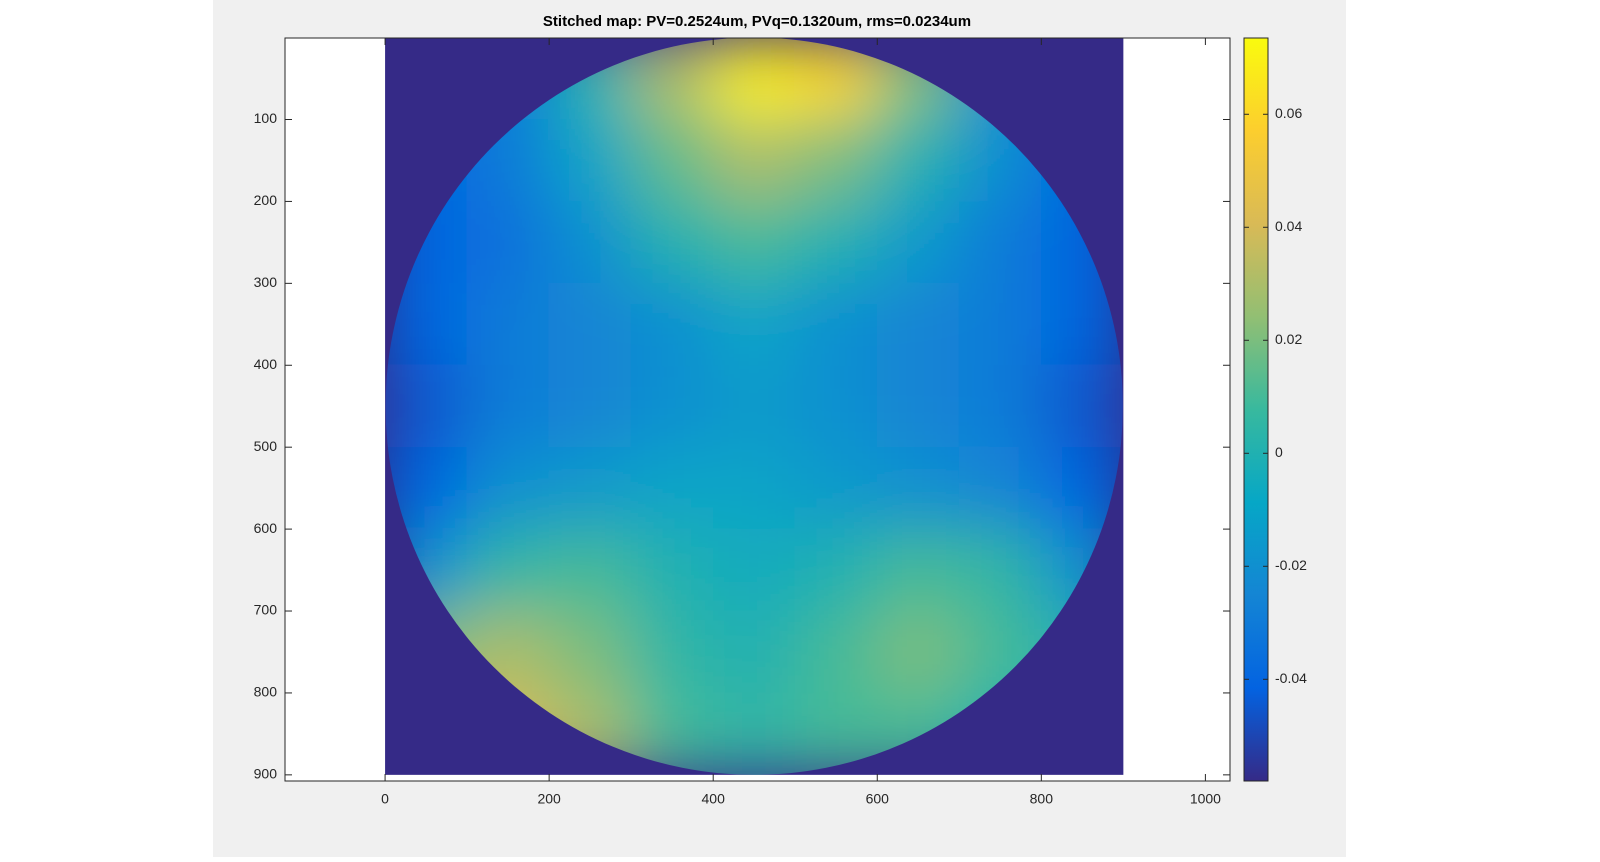 The width and height of the screenshot is (1600, 862). I want to click on y-tick-label: 900, so click(266, 774).